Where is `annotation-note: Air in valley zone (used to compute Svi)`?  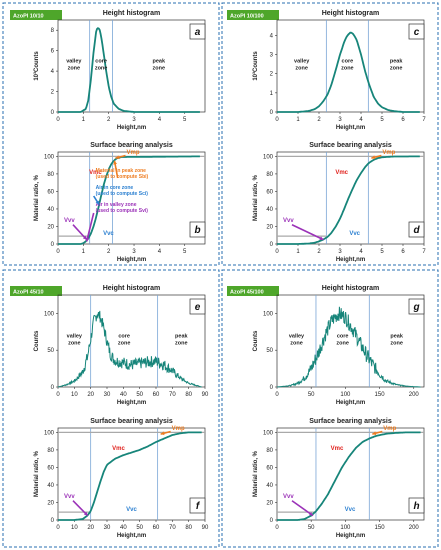 annotation-note: Air in valley zone (used to compute Svi) is located at coordinates (122, 208).